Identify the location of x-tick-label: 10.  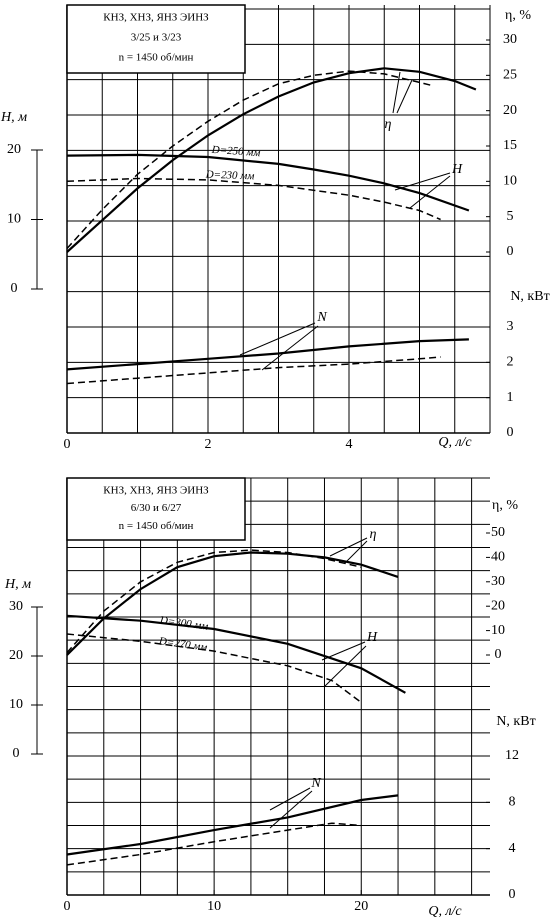
(214, 906).